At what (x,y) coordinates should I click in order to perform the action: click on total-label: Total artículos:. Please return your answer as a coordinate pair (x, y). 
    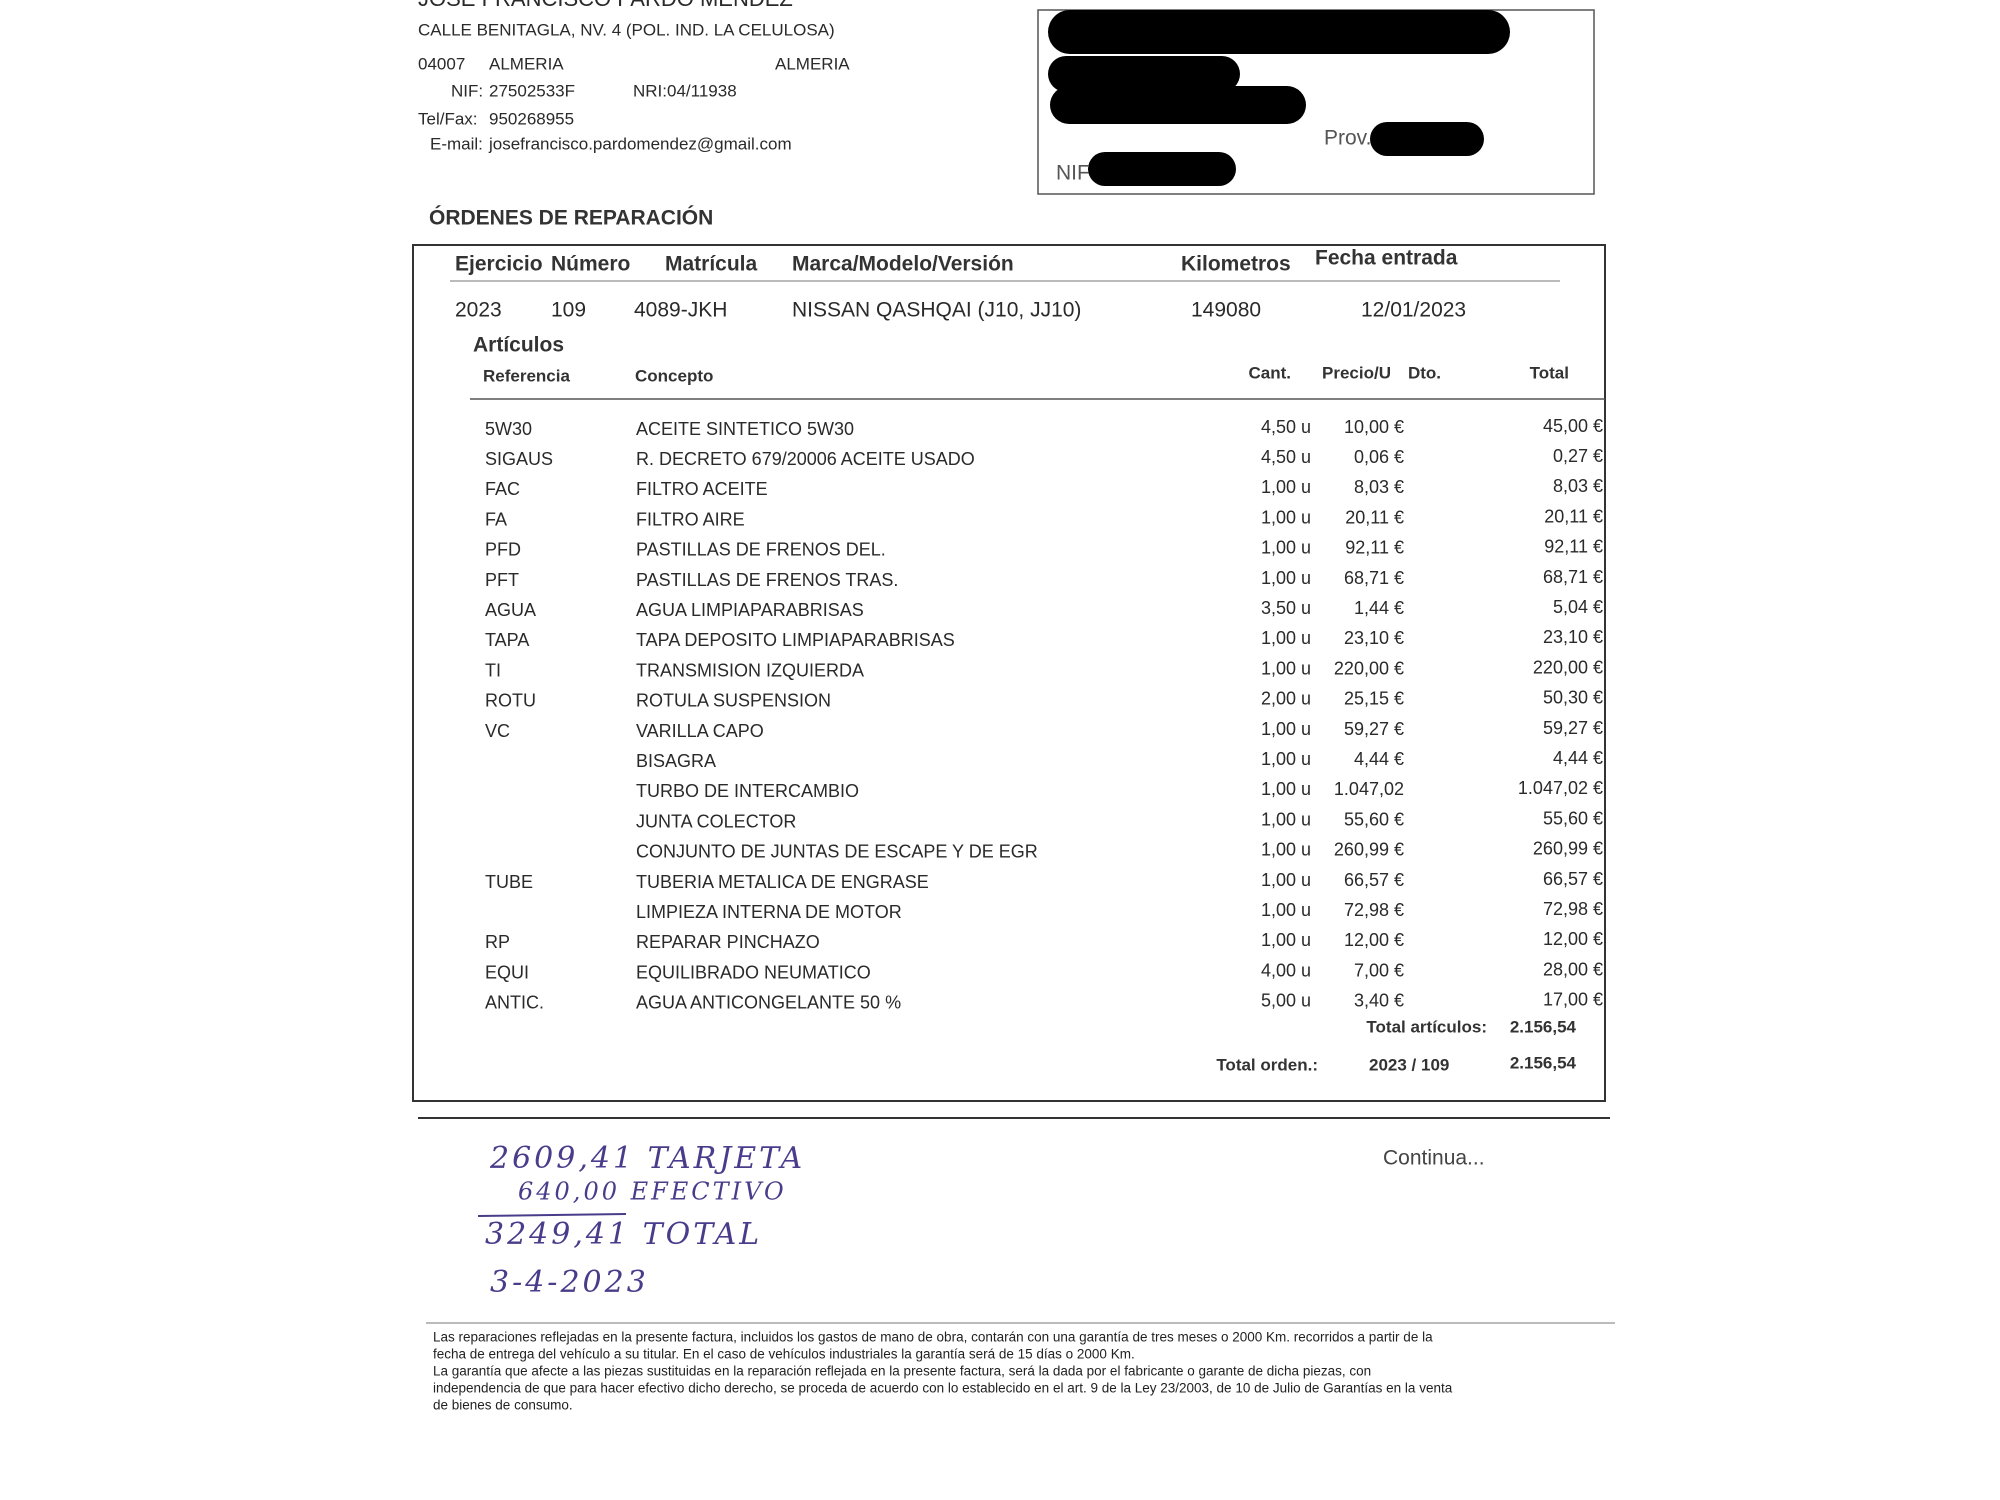
    Looking at the image, I should click on (1426, 1026).